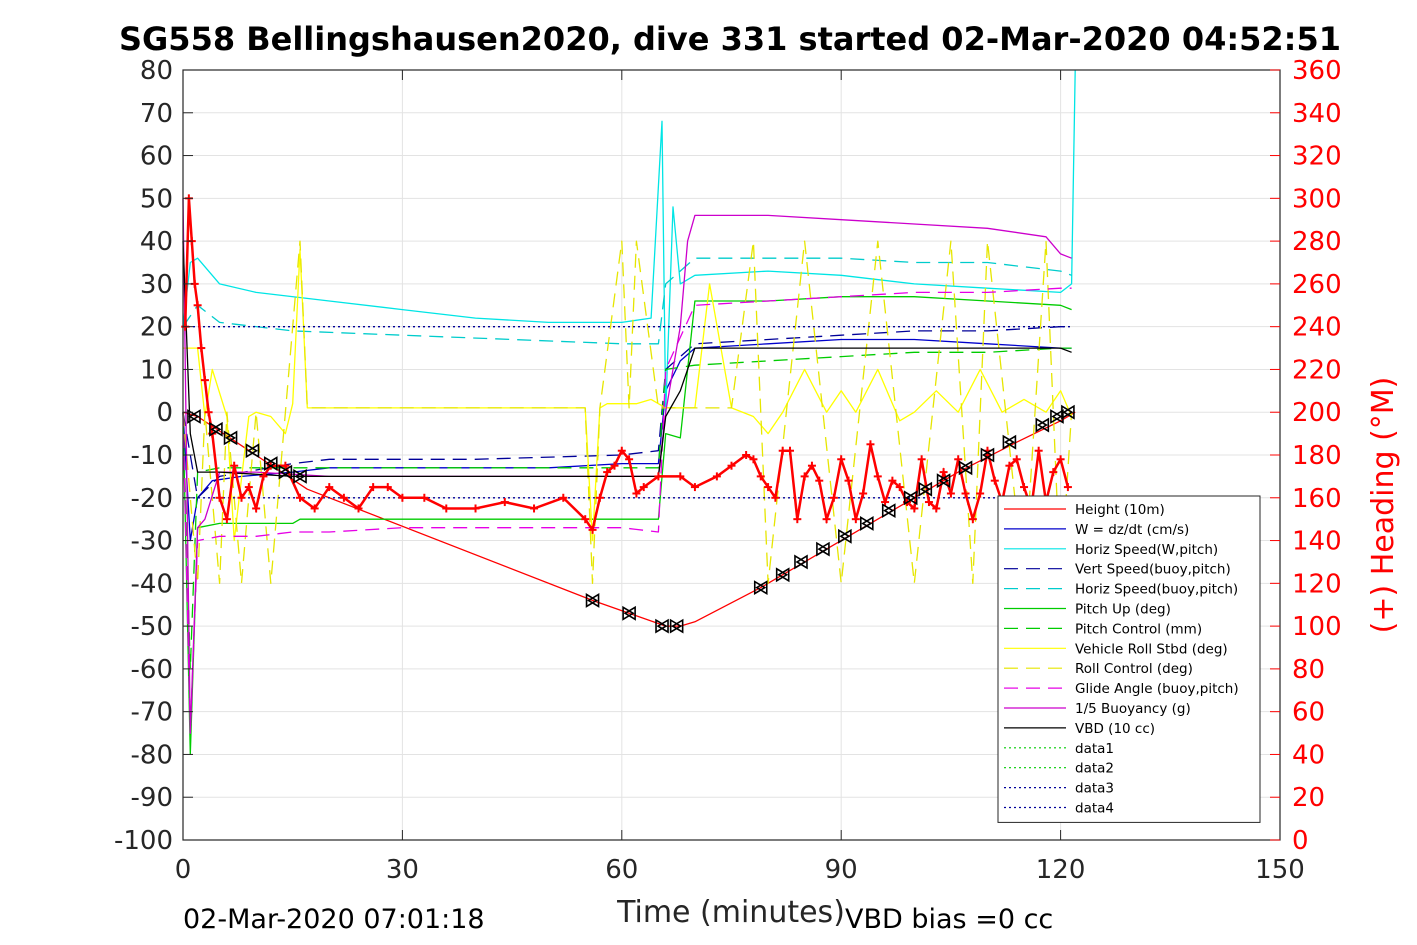 This screenshot has width=1417, height=945. What do you see at coordinates (1059, 809) in the screenshot?
I see `legend-entry: data4` at bounding box center [1059, 809].